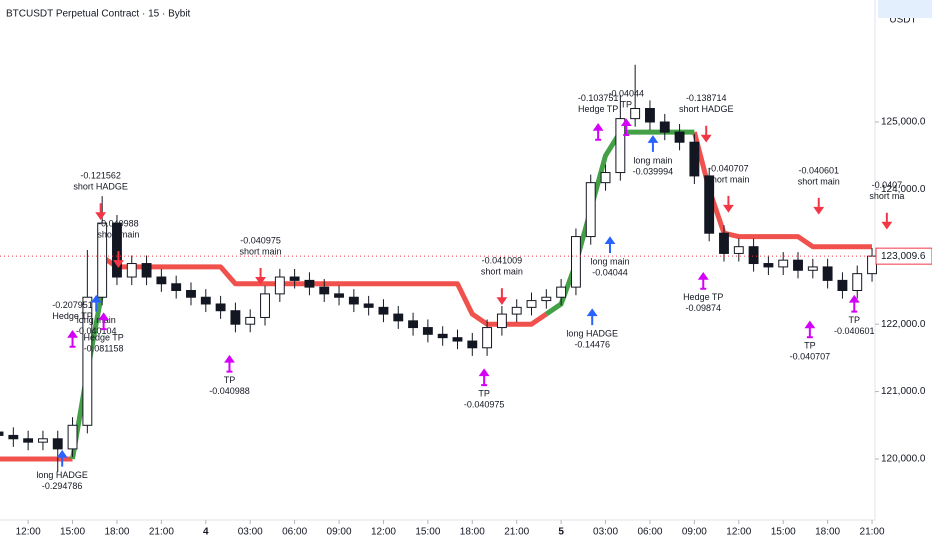 The height and width of the screenshot is (555, 932). Describe the element at coordinates (98, 14) in the screenshot. I see `chart-title: BTCUSDT Perpetual Contract · 15 · Bybit` at that location.